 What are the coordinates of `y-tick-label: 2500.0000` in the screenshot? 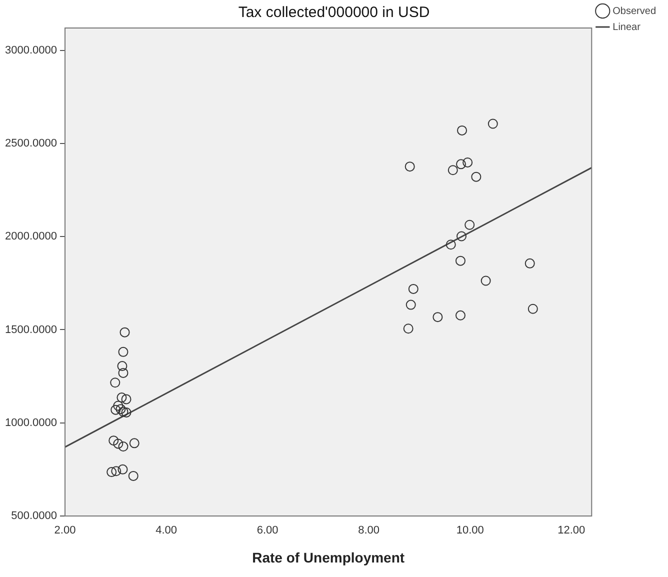 It's located at (31, 144).